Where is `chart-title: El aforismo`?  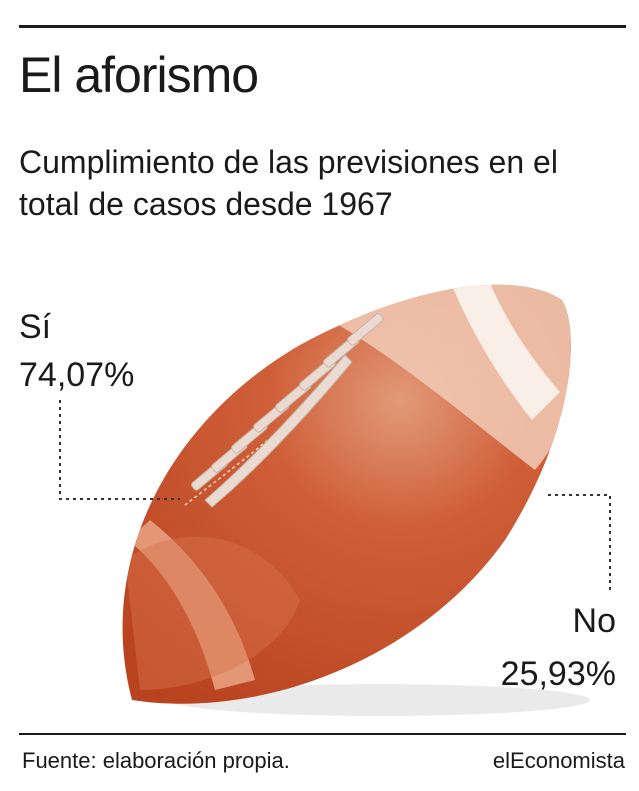
chart-title: El aforismo is located at coordinates (139, 75).